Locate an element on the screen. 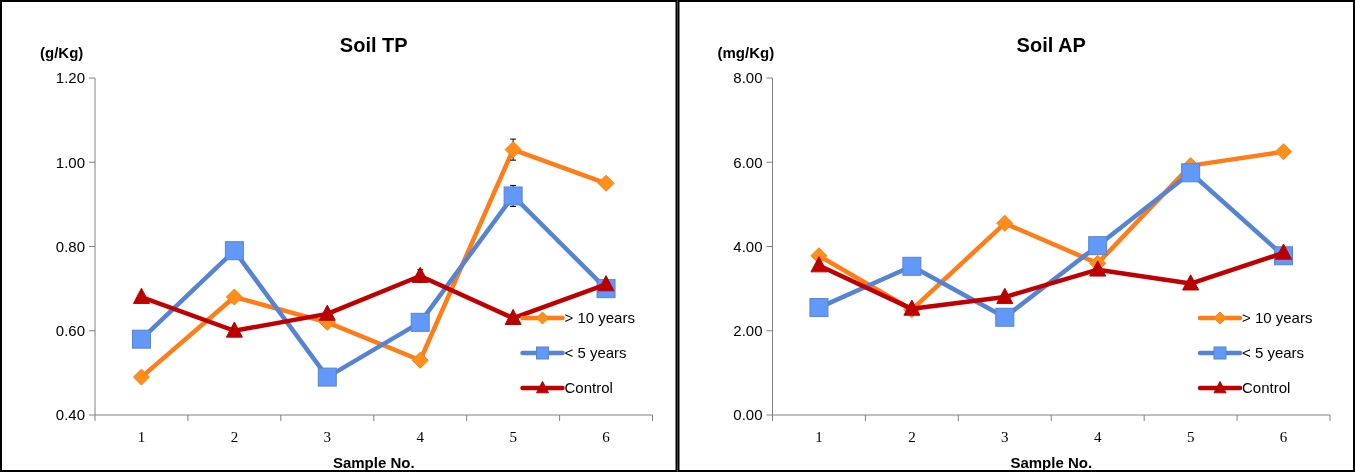 The image size is (1355, 472). y-tick-label: 6.00 is located at coordinates (748, 162).